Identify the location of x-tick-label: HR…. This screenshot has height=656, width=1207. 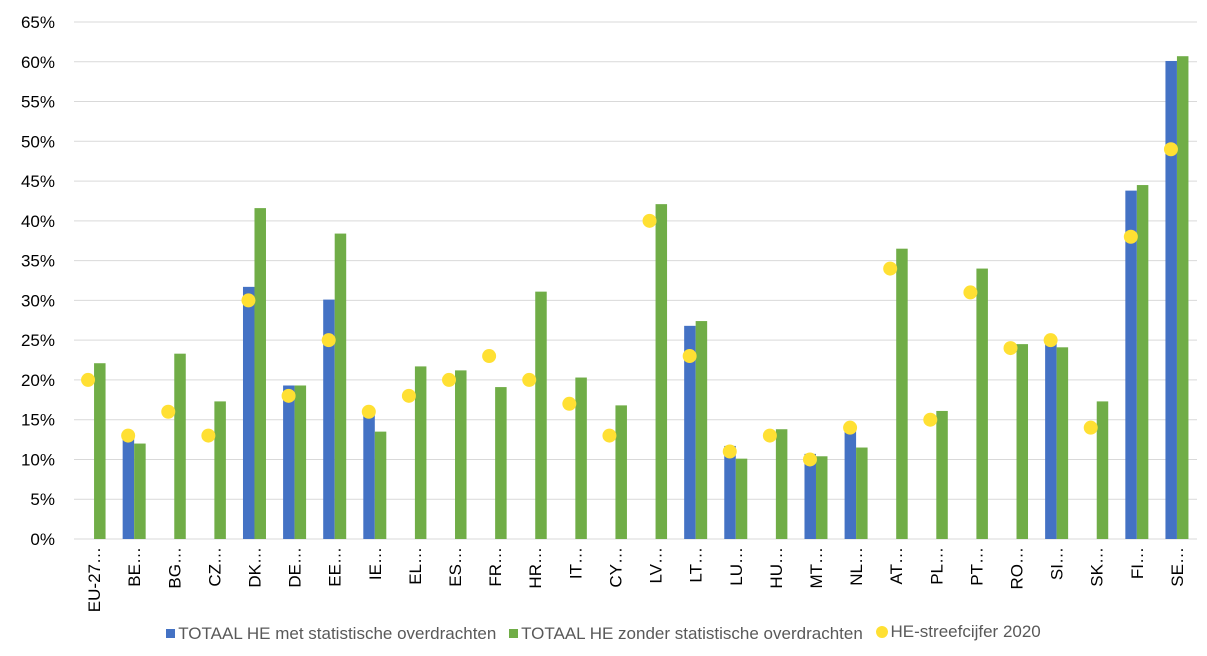
(535, 568).